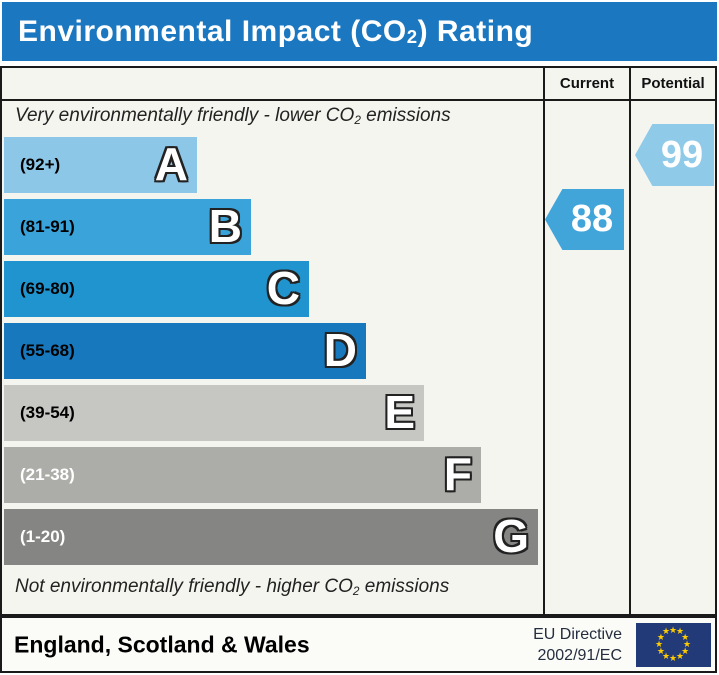 Image resolution: width=719 pixels, height=675 pixels. I want to click on band-a: (92+) A, so click(100, 165).